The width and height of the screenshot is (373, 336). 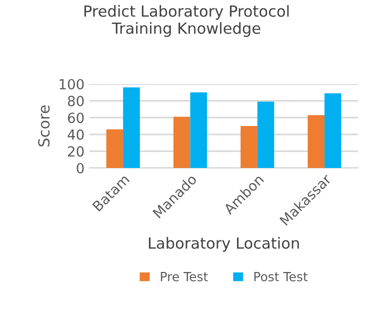 What do you see at coordinates (76, 134) in the screenshot?
I see `y-tick-label: 40` at bounding box center [76, 134].